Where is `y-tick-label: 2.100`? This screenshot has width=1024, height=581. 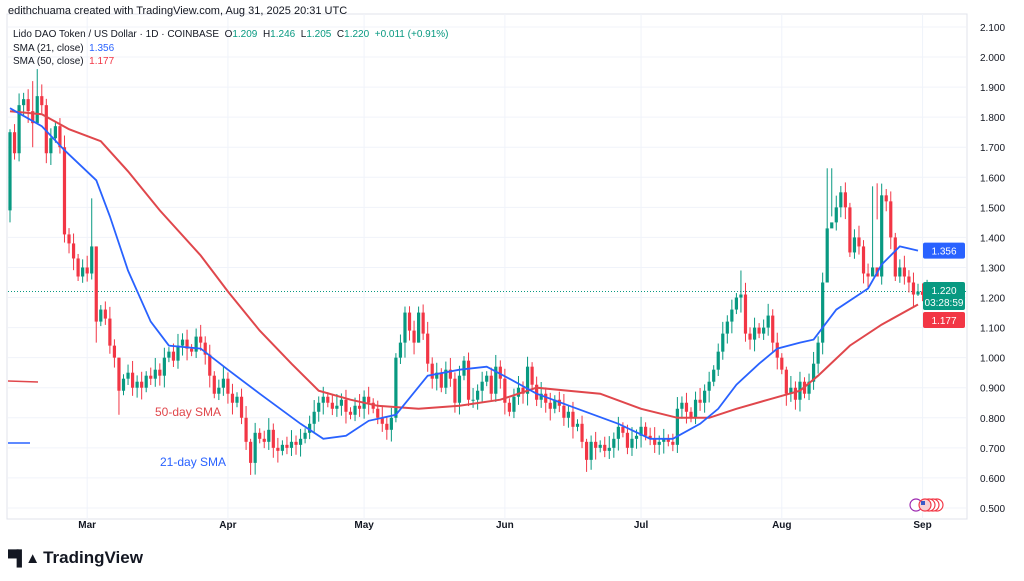
y-tick-label: 2.100 is located at coordinates (992, 28).